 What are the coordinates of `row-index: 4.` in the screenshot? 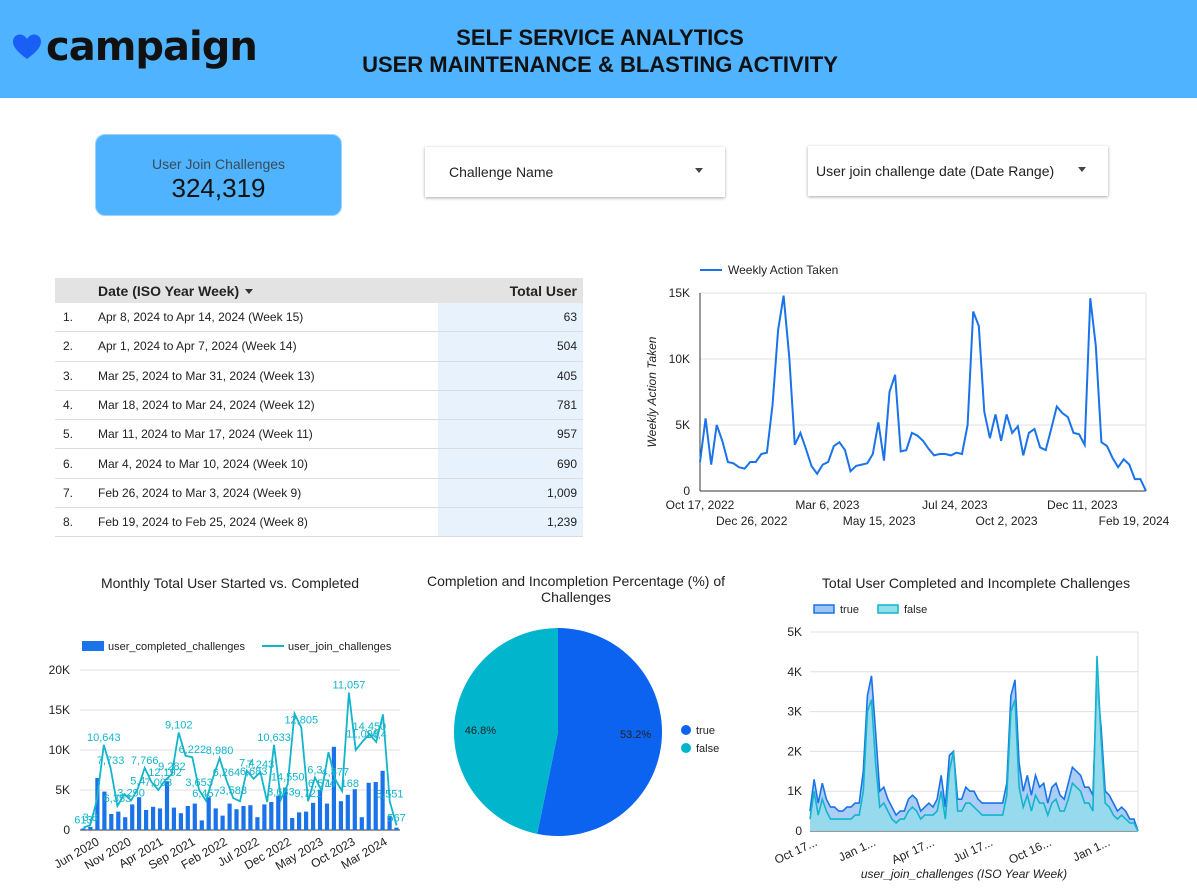 It's located at (68, 405).